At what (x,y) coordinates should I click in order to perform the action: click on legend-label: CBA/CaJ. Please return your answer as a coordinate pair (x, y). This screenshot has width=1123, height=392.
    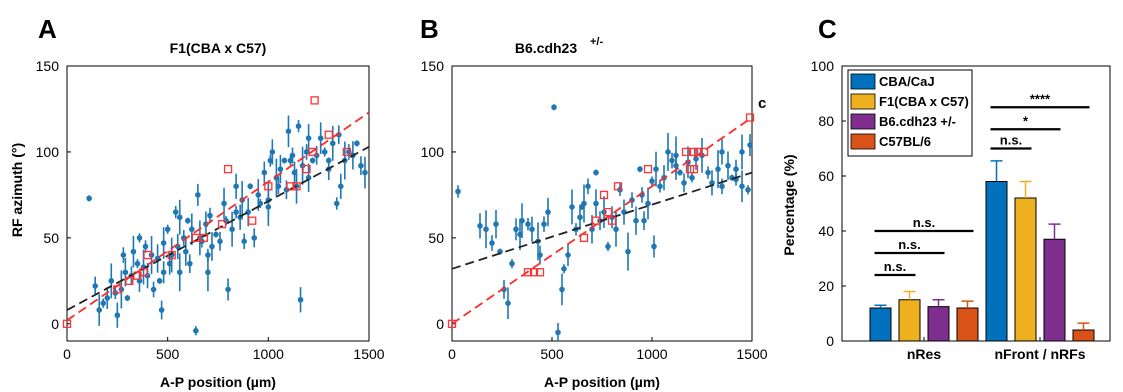
    Looking at the image, I should click on (907, 81).